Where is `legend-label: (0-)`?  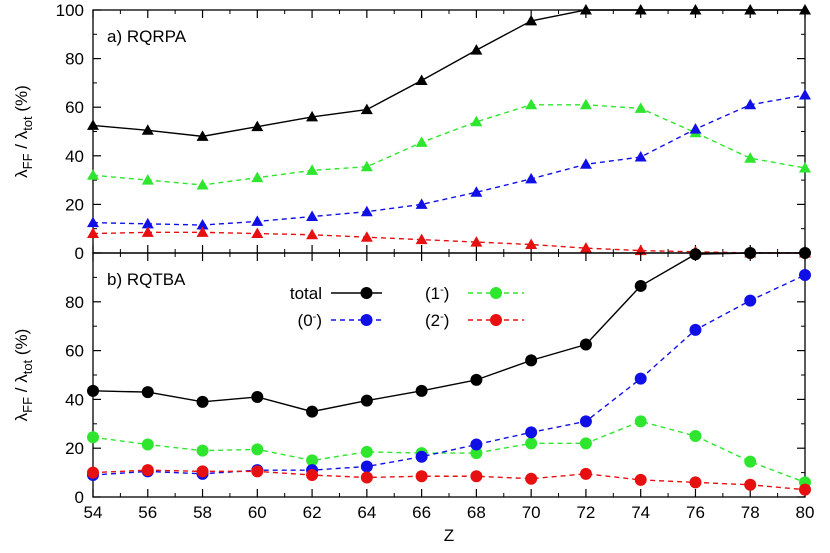 legend-label: (0-) is located at coordinates (310, 320).